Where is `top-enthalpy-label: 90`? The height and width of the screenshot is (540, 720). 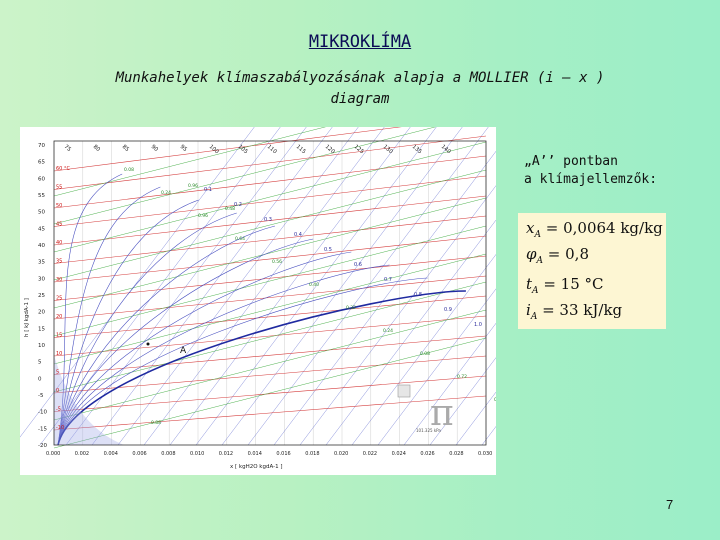
top-enthalpy-label: 90 is located at coordinates (155, 148).